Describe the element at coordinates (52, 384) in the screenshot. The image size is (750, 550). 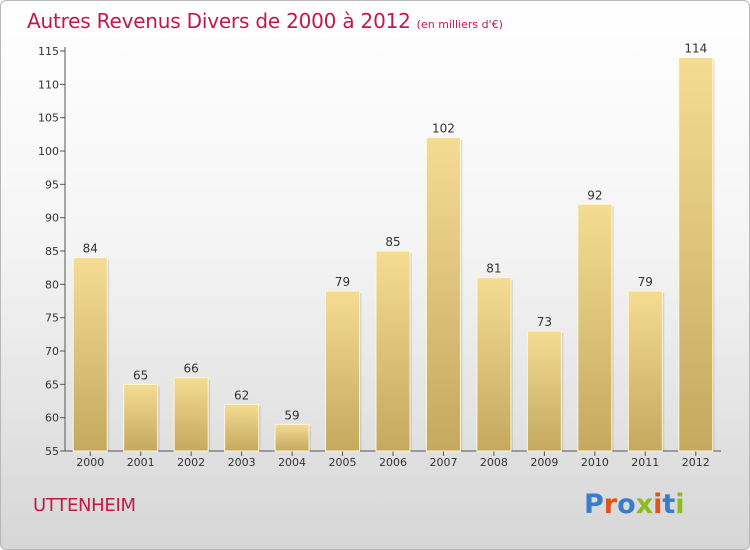
I see `y-tick-label: 65` at that location.